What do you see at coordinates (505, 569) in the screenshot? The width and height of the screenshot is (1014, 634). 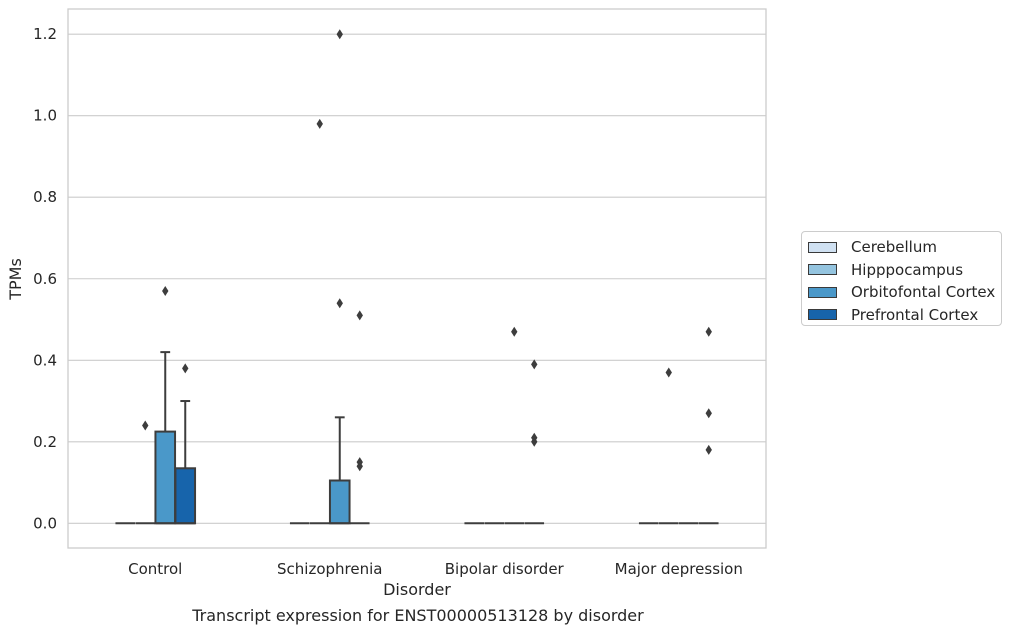 I see `x-tick-label: Bipolar disorder` at bounding box center [505, 569].